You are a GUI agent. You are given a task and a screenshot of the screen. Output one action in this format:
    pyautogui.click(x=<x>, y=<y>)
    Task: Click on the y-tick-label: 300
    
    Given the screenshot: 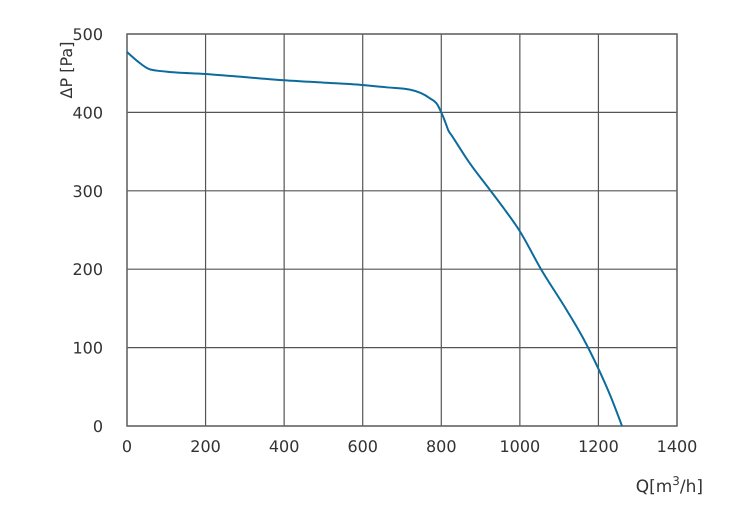 What is the action you would take?
    pyautogui.click(x=87, y=191)
    